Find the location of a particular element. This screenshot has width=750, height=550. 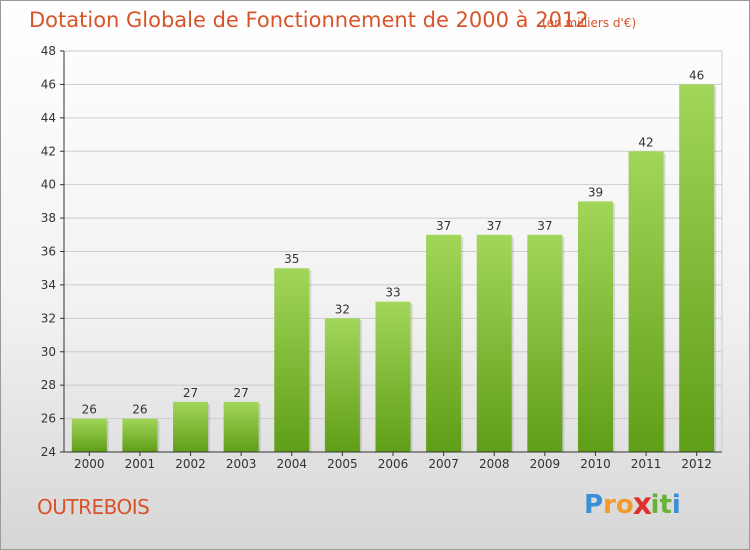

x-tick-label: 2012 is located at coordinates (696, 464).